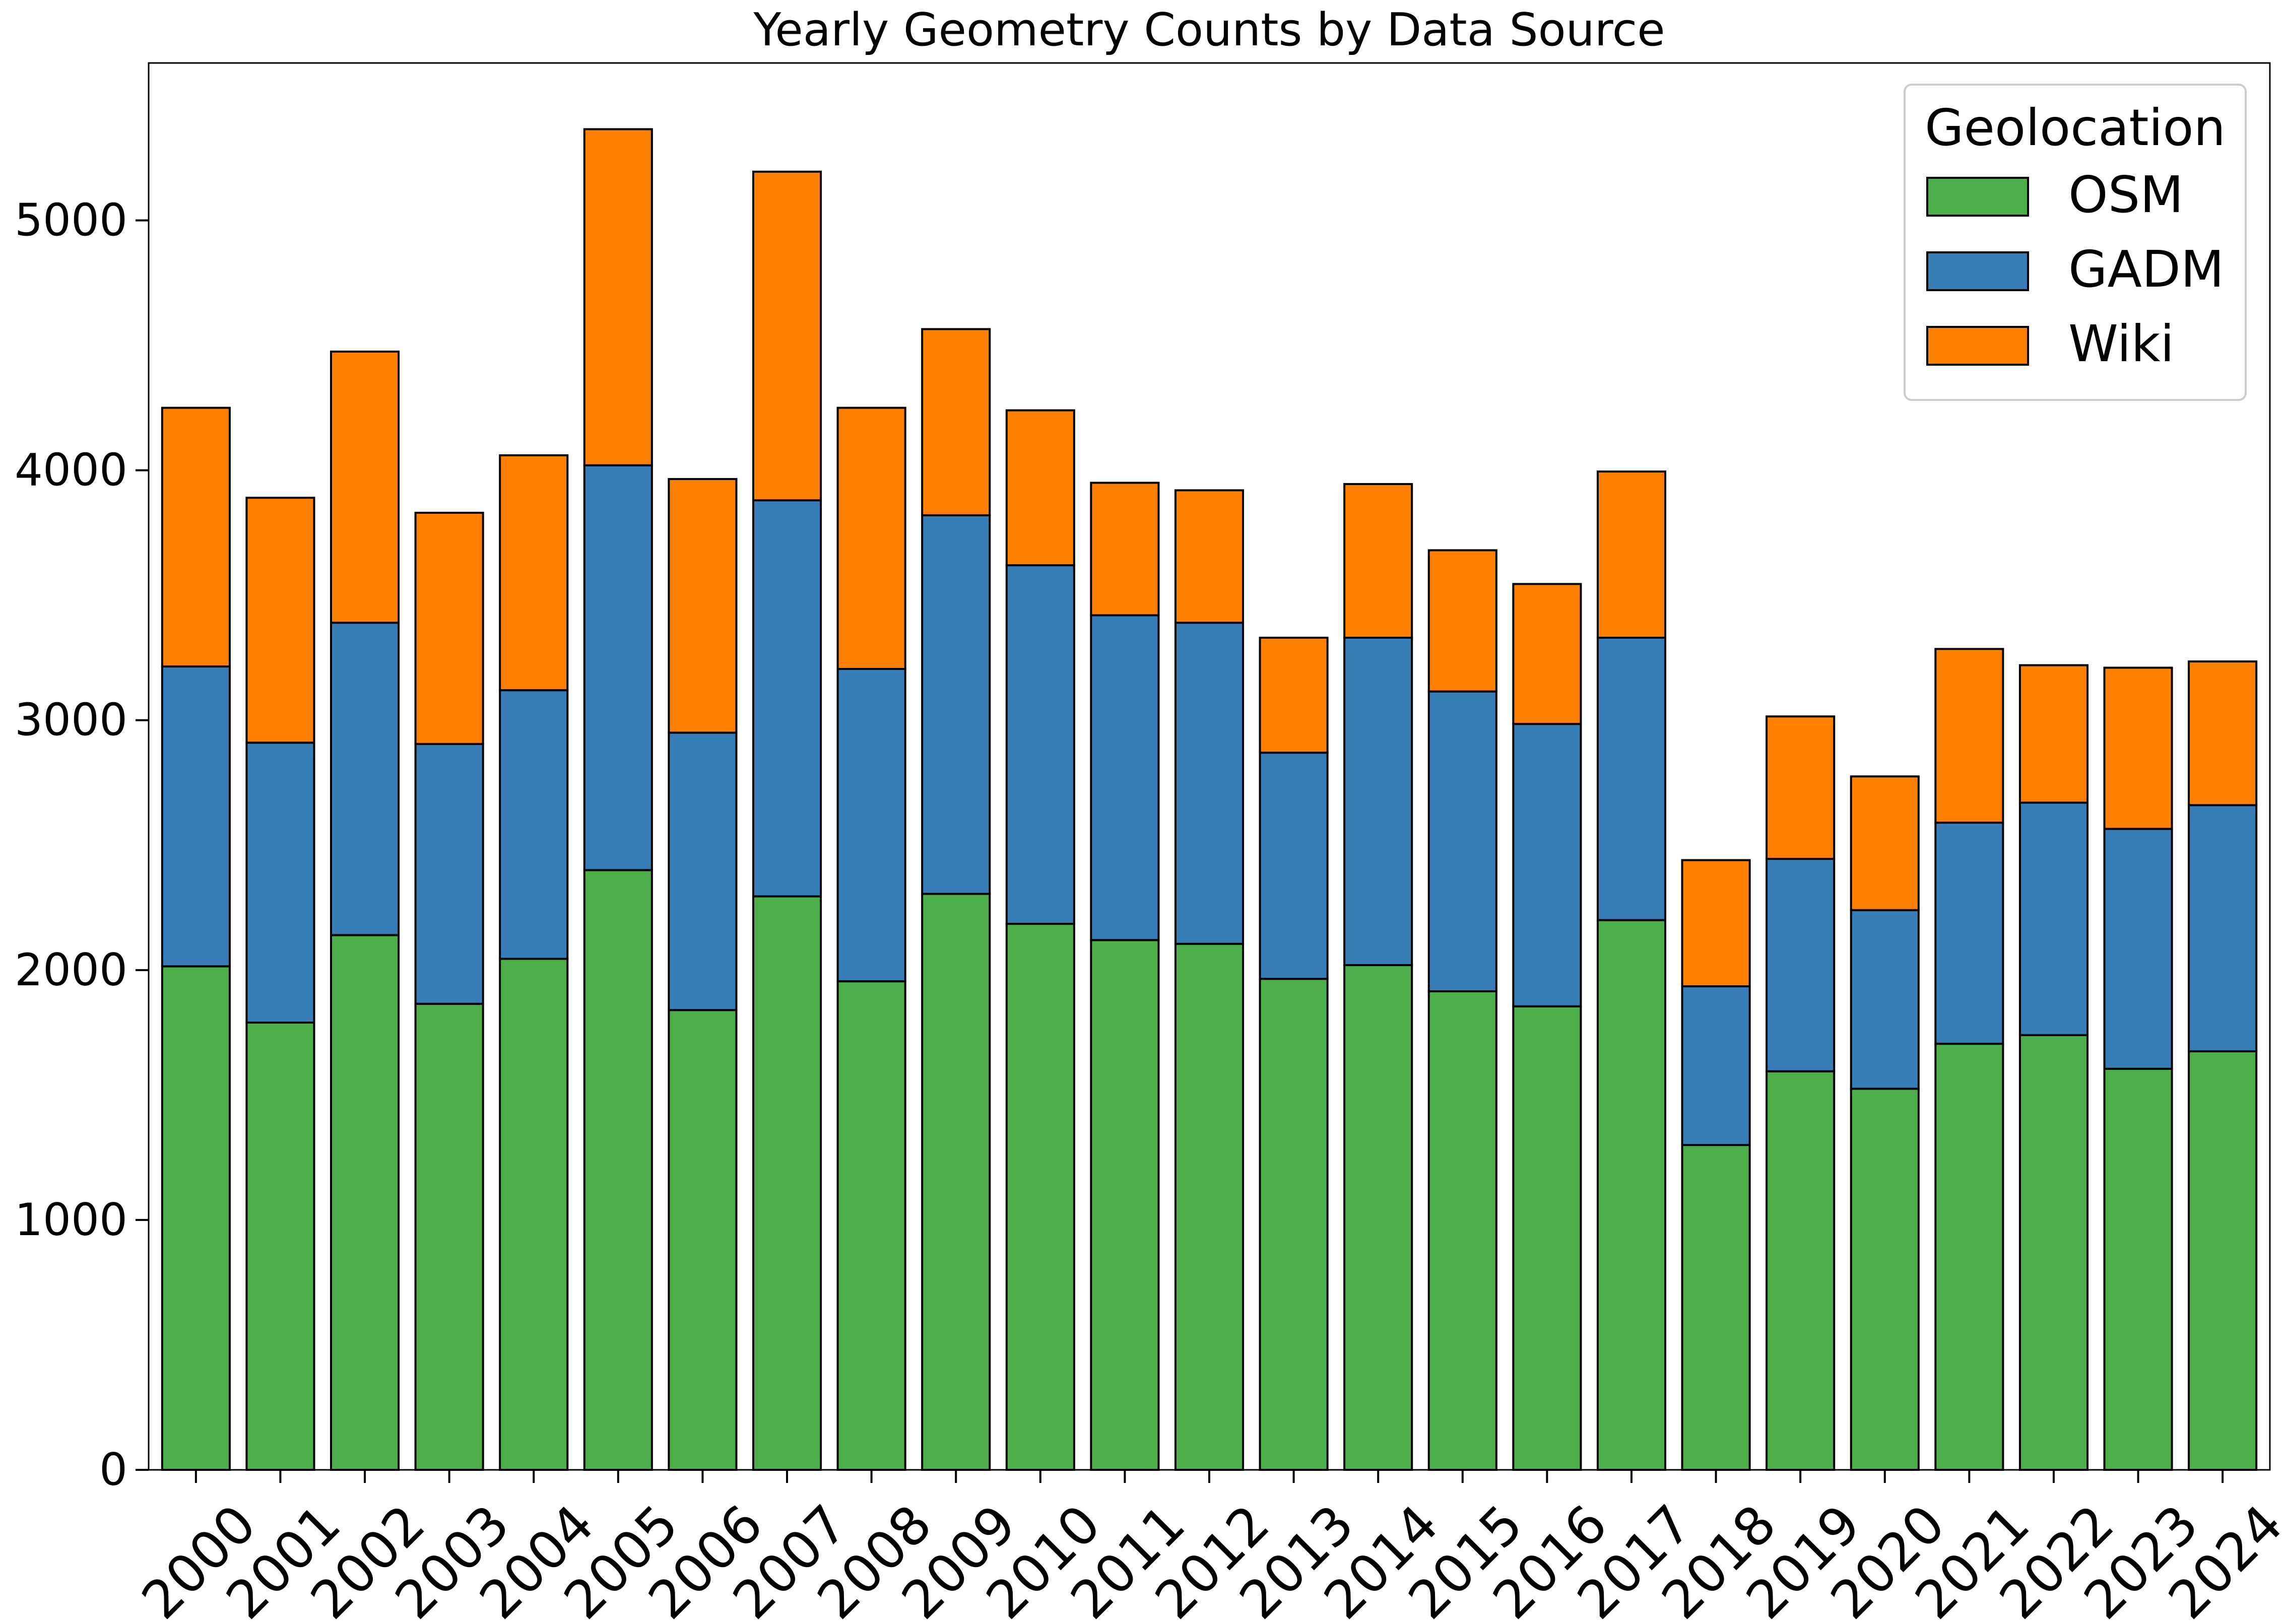  I want to click on bar-osm-2022, so click(2053, 1252).